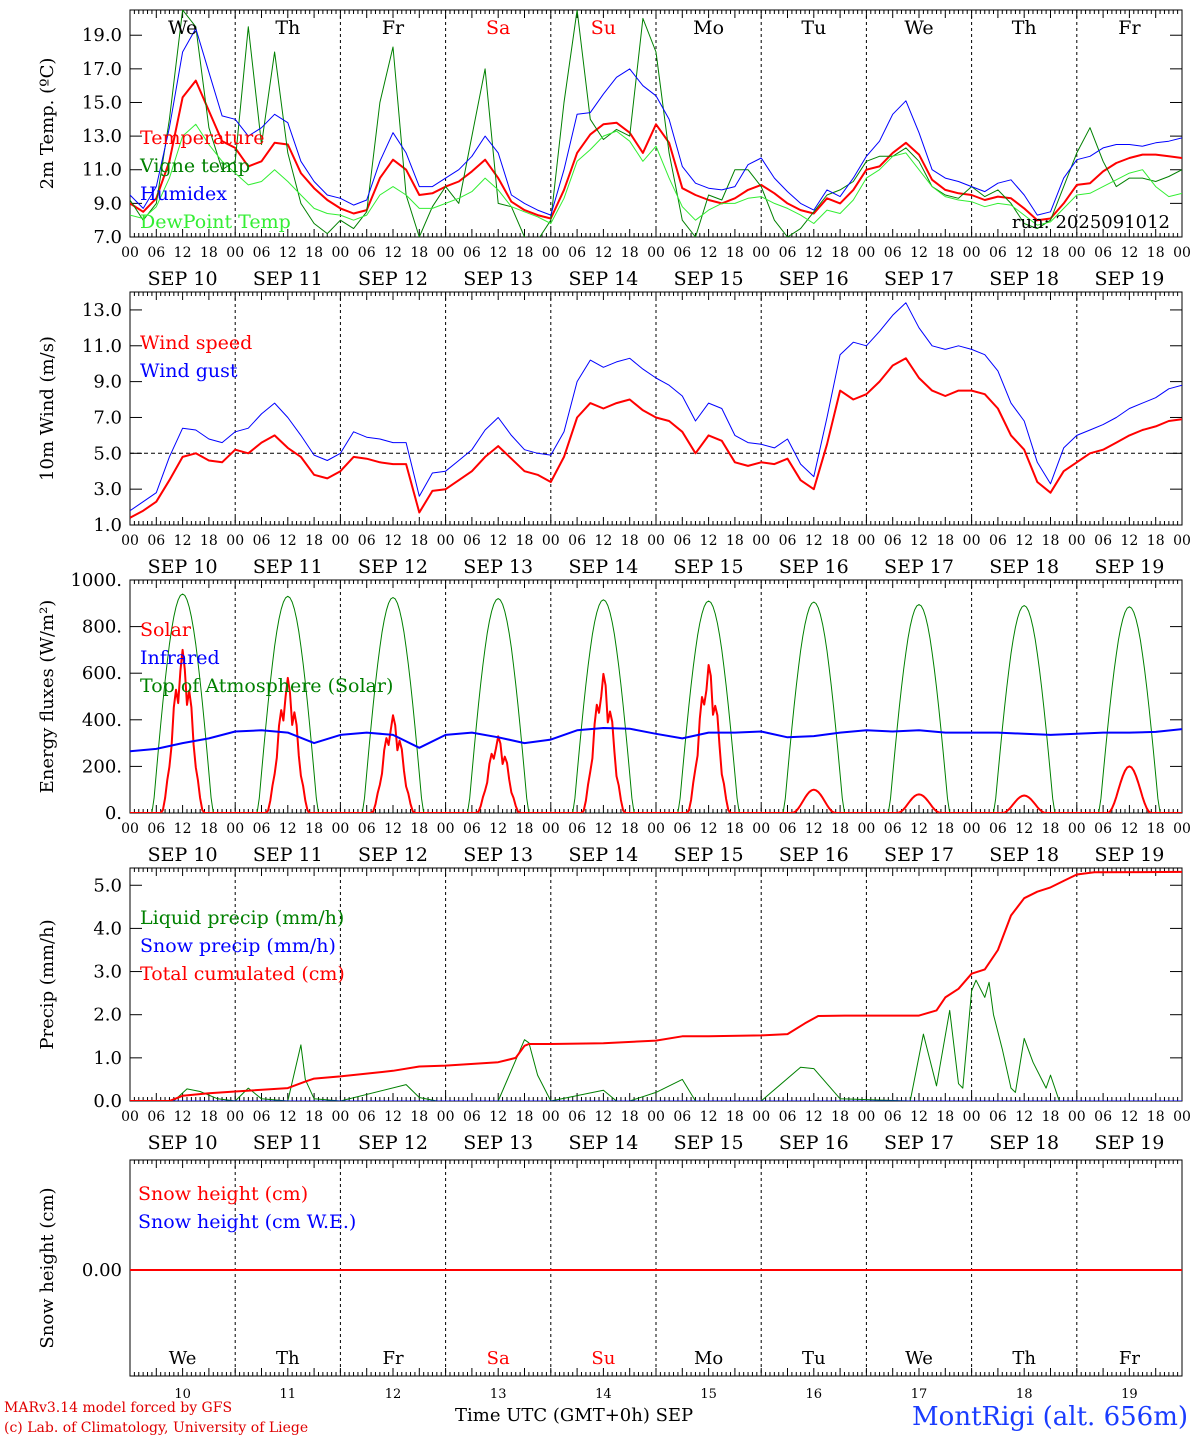 This screenshot has width=1194, height=1440. I want to click on day-name-top: Mo, so click(708, 28).